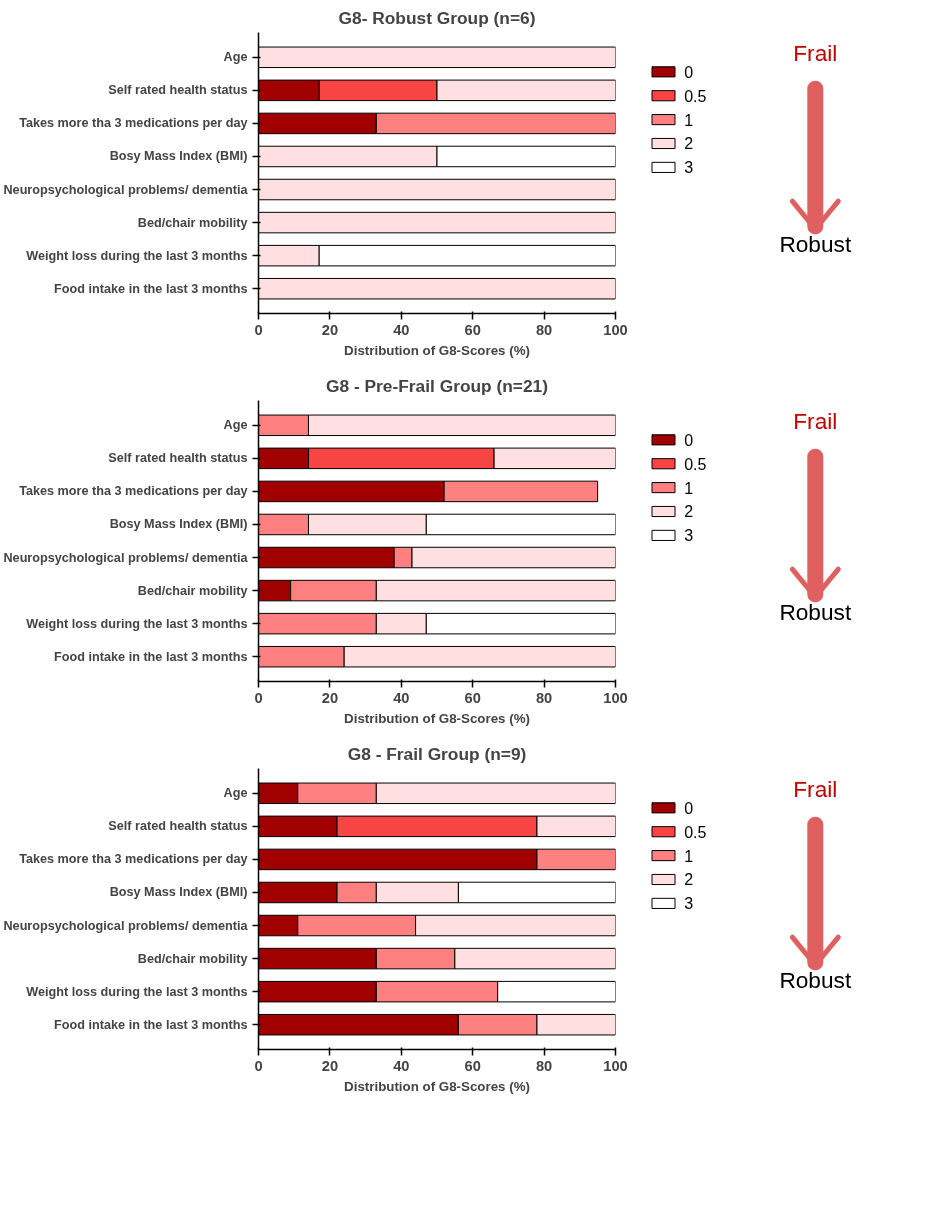 Image resolution: width=929 pixels, height=1227 pixels. What do you see at coordinates (437, 17) in the screenshot?
I see `chart-title: G8- Robust Group (n=6)` at bounding box center [437, 17].